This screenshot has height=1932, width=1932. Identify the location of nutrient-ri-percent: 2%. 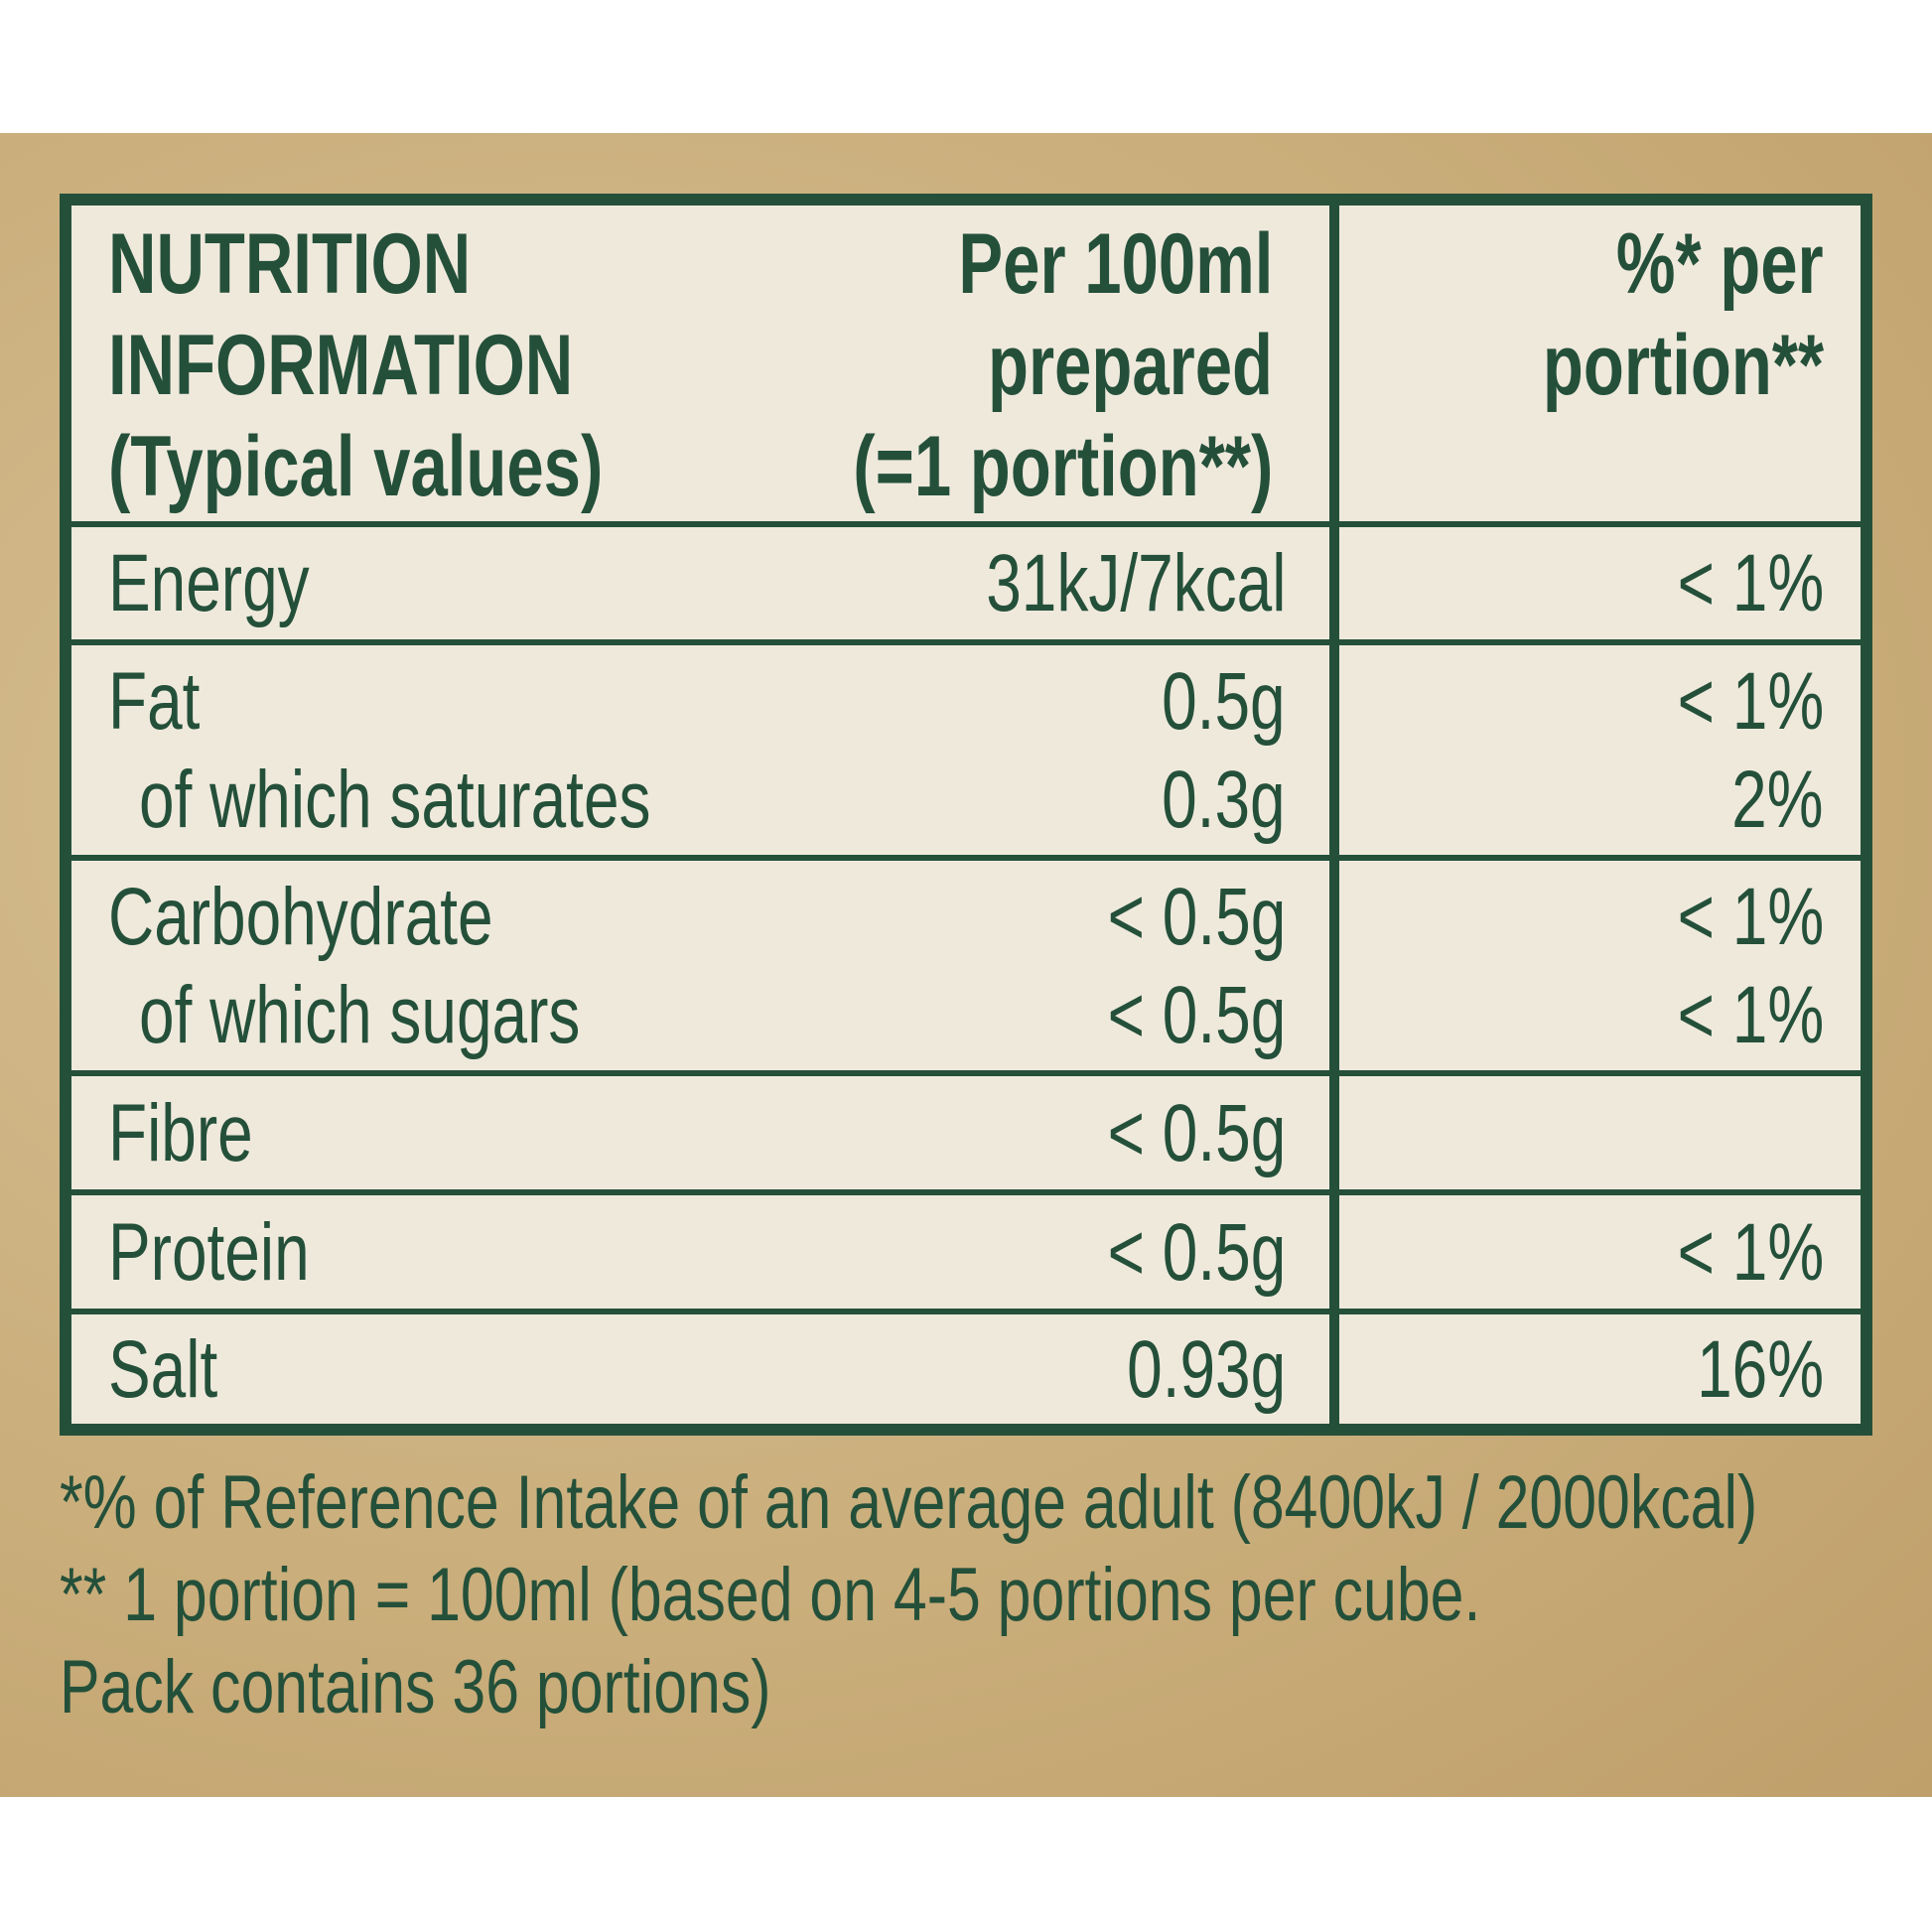
(1778, 800).